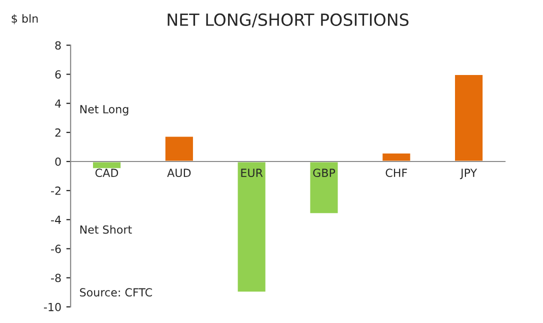 The height and width of the screenshot is (323, 543). What do you see at coordinates (106, 229) in the screenshot?
I see `annotation: Net Short` at bounding box center [106, 229].